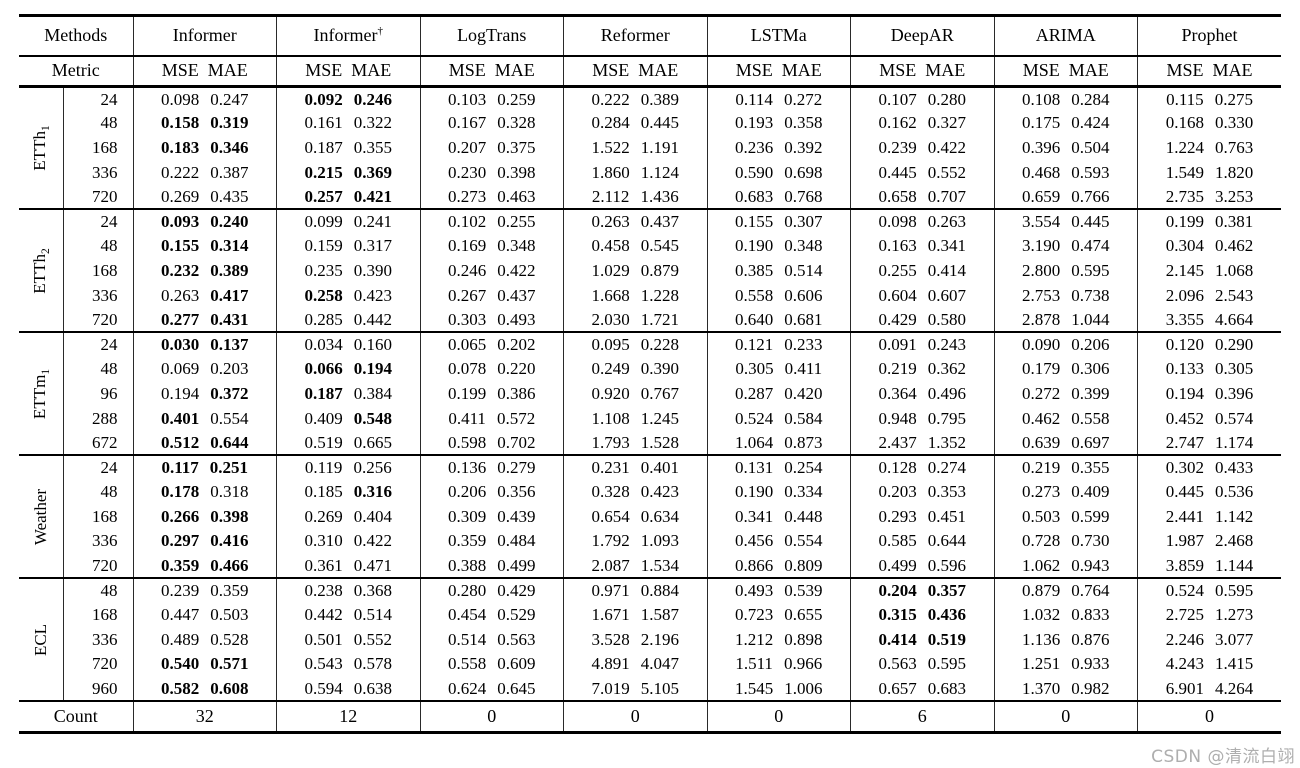 This screenshot has width=1300, height=768. I want to click on mse-value: 0.269, so click(323, 516).